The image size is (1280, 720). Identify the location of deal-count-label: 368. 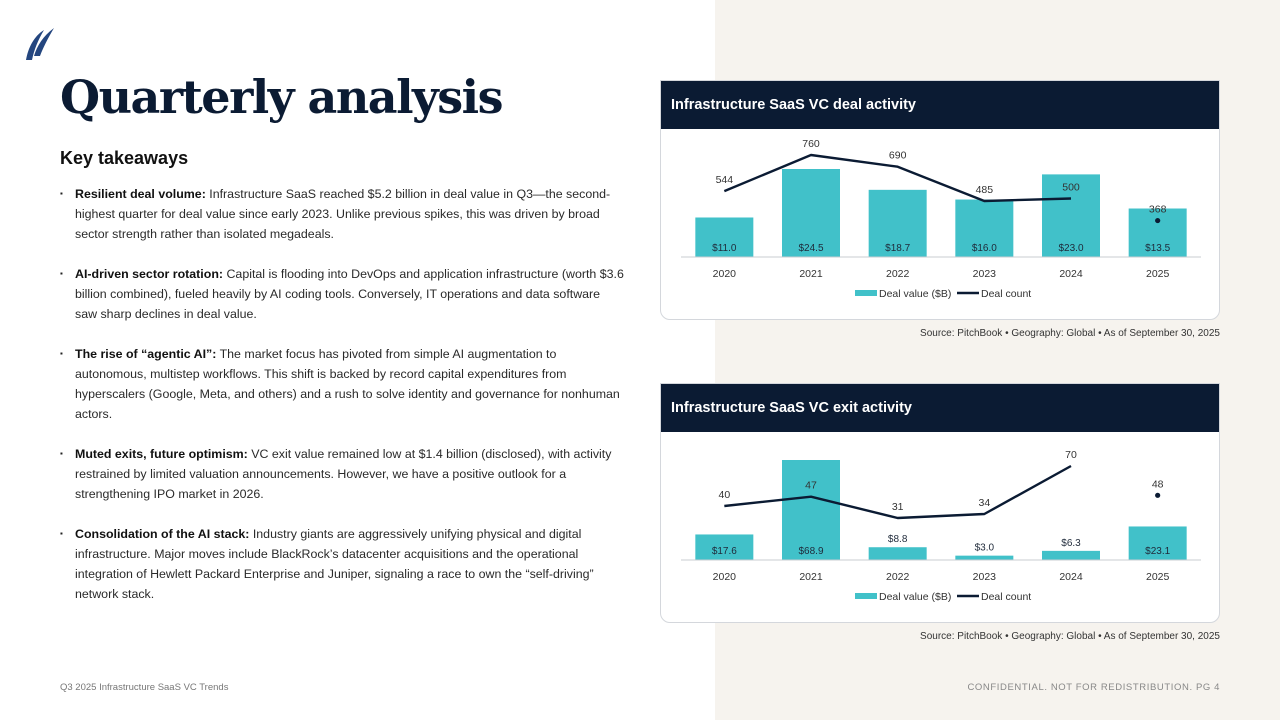
(1158, 210).